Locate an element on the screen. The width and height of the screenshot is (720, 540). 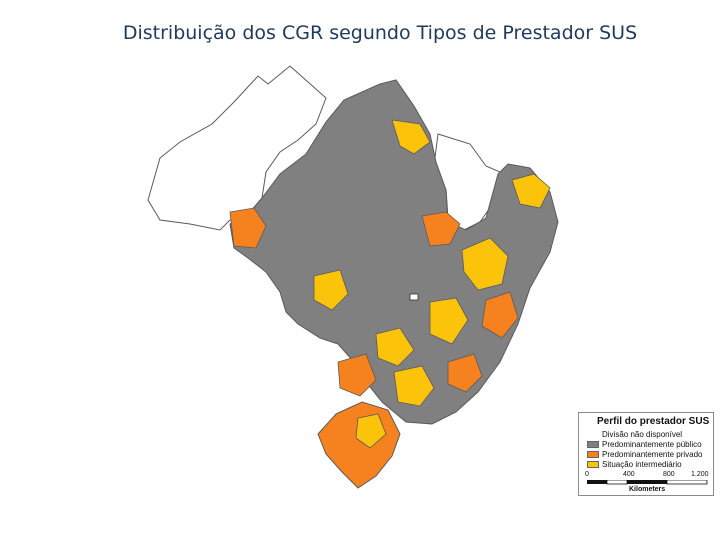
scale-units: Kilometers is located at coordinates (647, 489).